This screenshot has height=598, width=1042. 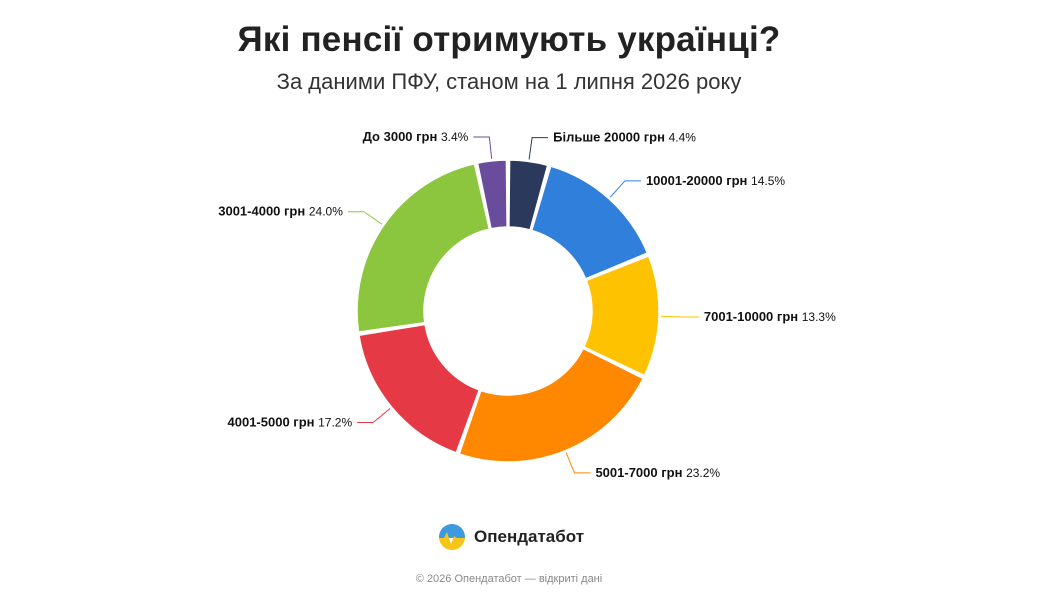 What do you see at coordinates (768, 181) in the screenshot?
I see `slice-value: 14.5%` at bounding box center [768, 181].